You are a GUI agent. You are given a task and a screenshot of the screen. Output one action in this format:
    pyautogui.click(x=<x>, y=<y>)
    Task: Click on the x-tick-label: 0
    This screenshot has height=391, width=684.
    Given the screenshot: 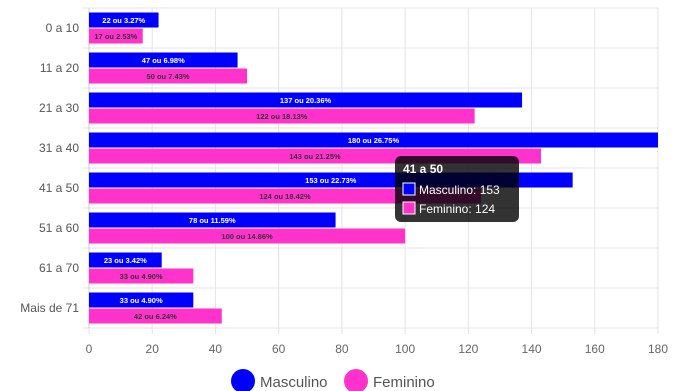 What is the action you would take?
    pyautogui.click(x=89, y=349)
    